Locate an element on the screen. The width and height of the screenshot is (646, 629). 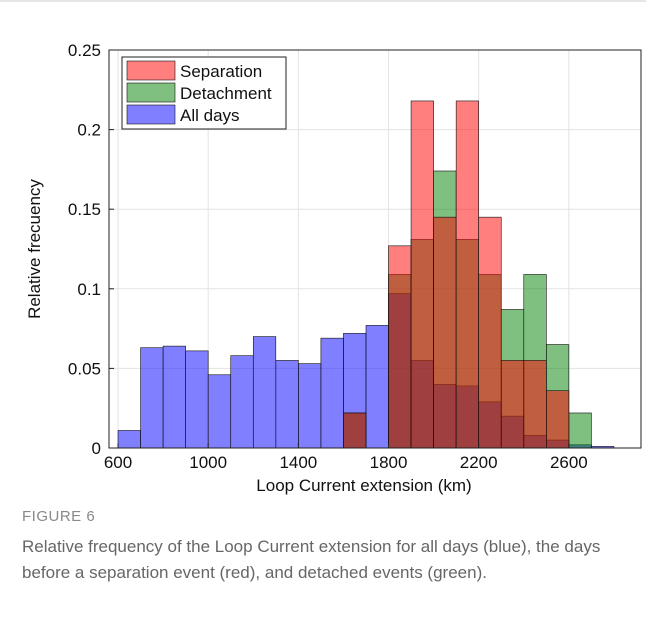
legend-label: Separation is located at coordinates (221, 71).